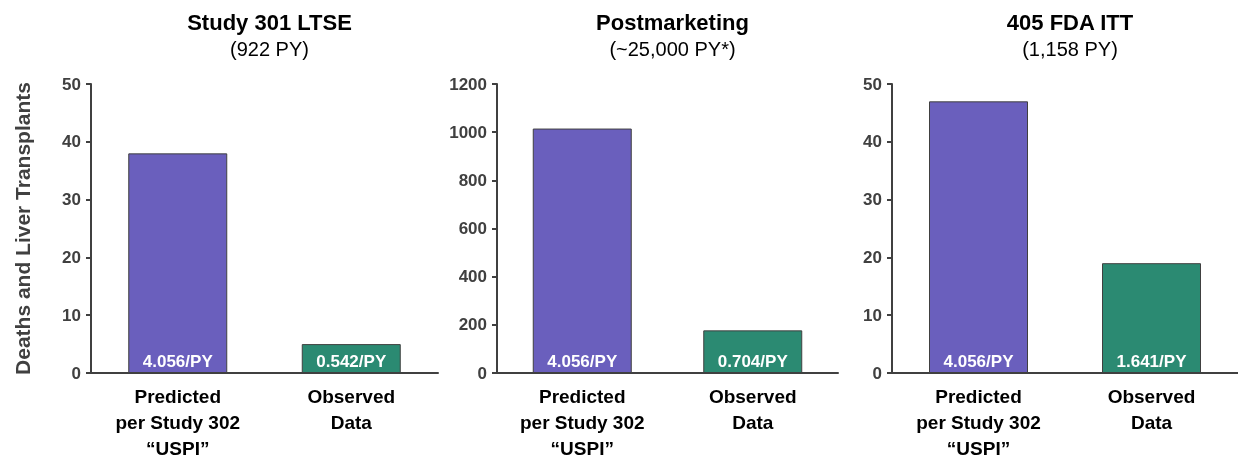 Image resolution: width=1238 pixels, height=461 pixels. Describe the element at coordinates (672, 49) in the screenshot. I see `chart-subtitle: (~25,000 PY*)` at that location.